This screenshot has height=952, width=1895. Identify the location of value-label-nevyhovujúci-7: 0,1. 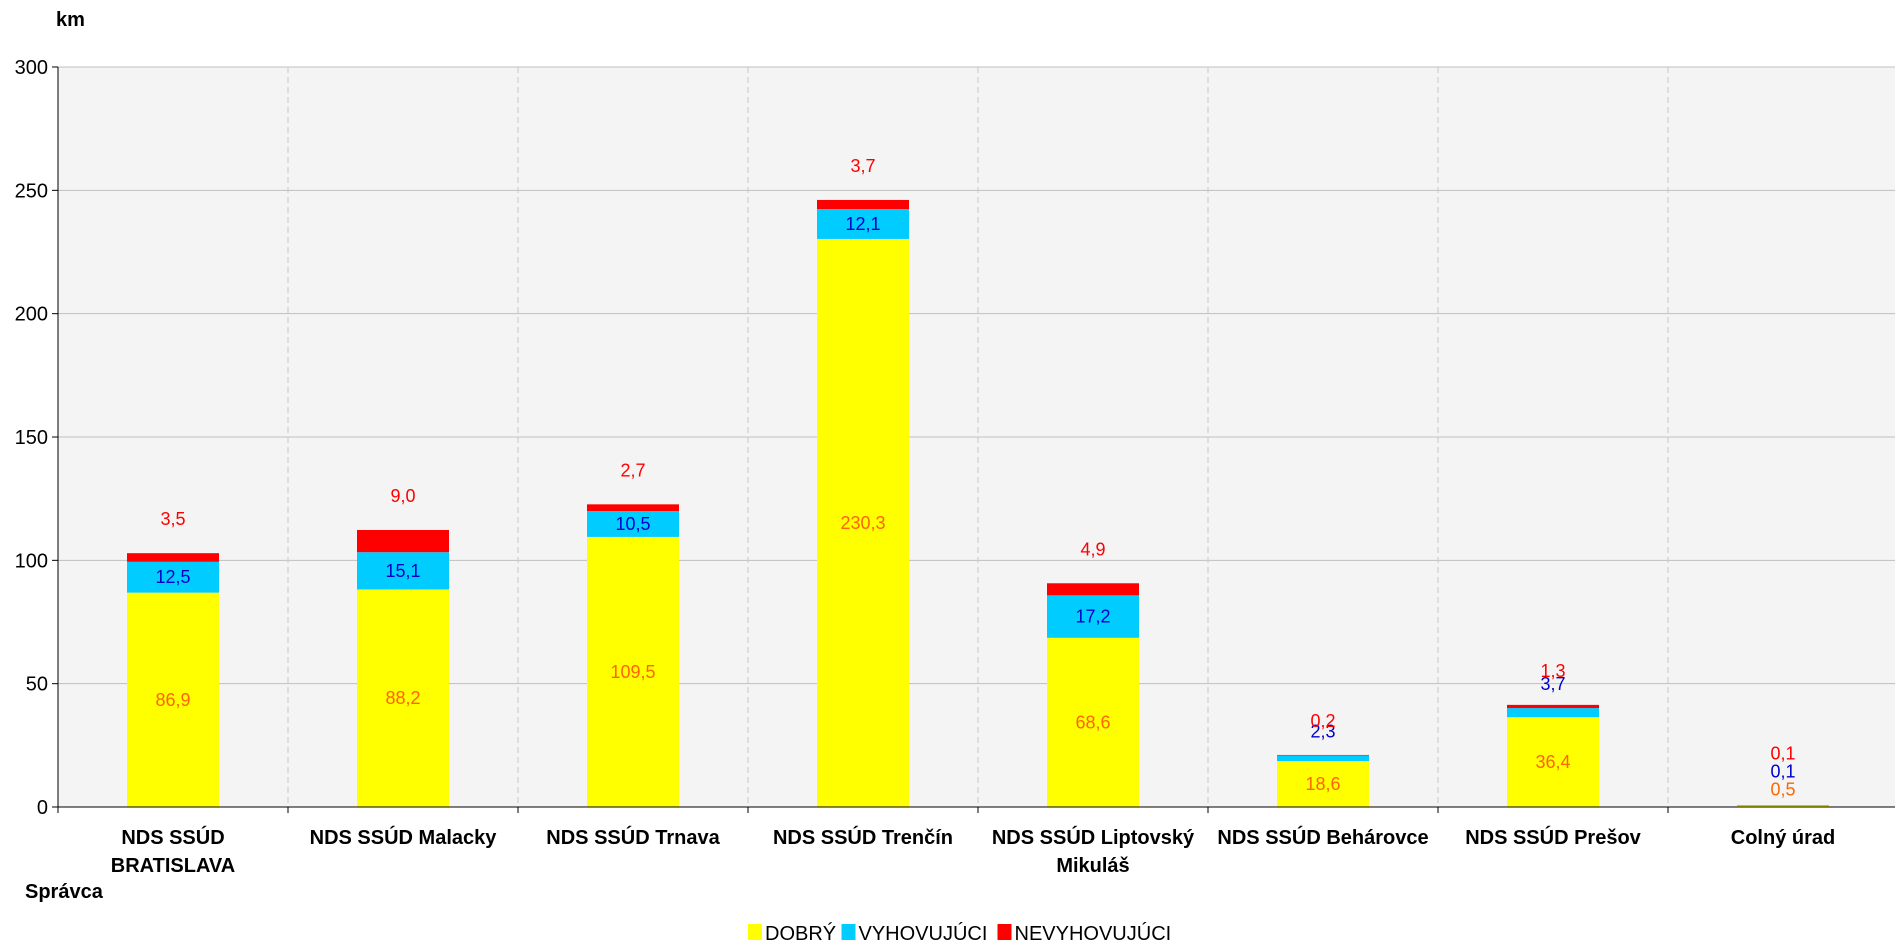
(1782, 753).